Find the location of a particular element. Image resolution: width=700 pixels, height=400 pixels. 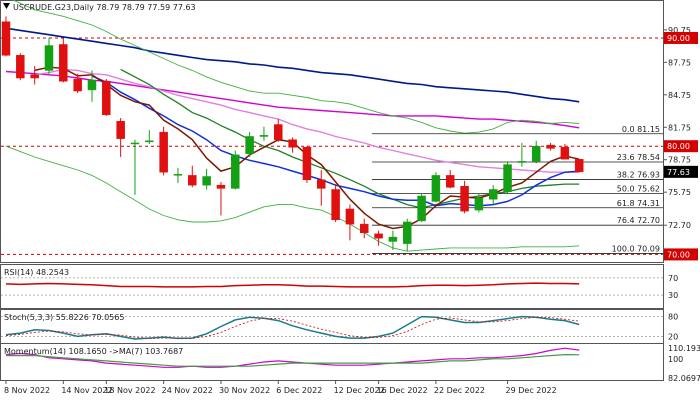

rsi-panel: 70 30 is located at coordinates (339, 287).